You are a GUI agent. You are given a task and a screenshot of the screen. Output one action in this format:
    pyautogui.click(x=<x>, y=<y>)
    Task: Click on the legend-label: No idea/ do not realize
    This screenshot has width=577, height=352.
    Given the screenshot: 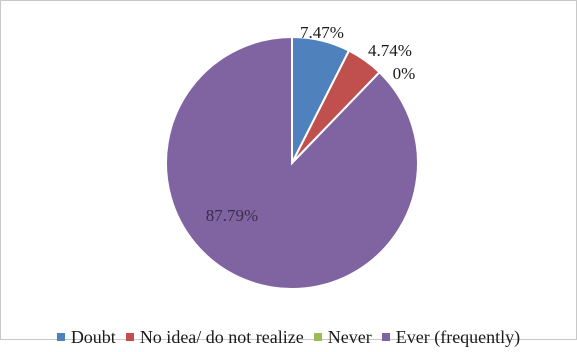 What is the action you would take?
    pyautogui.click(x=221, y=336)
    